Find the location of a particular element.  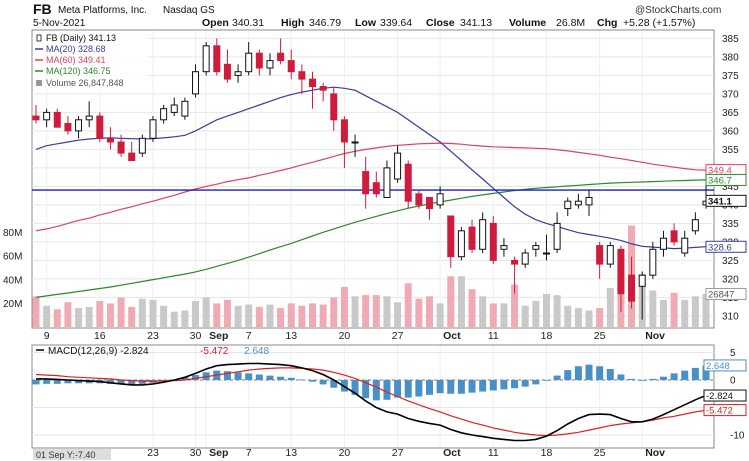

macd-date-tick-label: Oct is located at coordinates (452, 453).